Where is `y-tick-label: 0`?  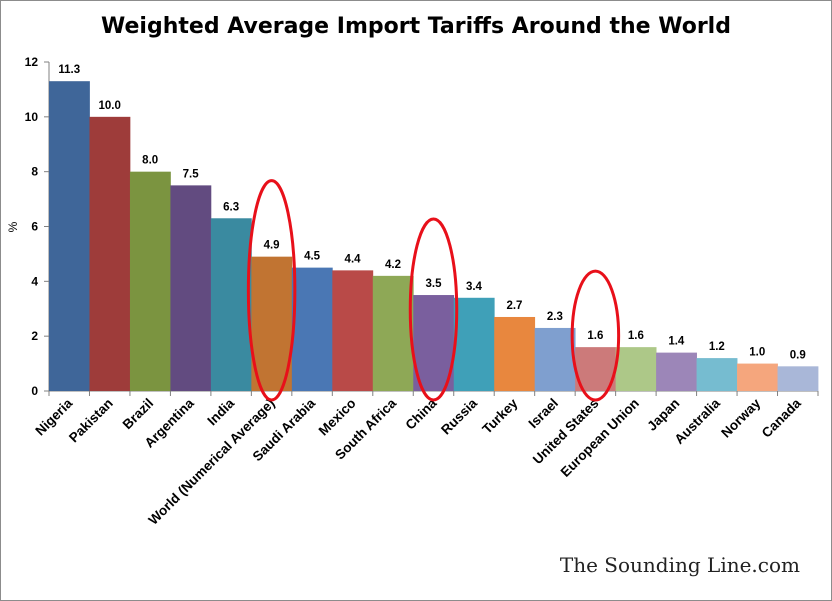 y-tick-label: 0 is located at coordinates (34, 391).